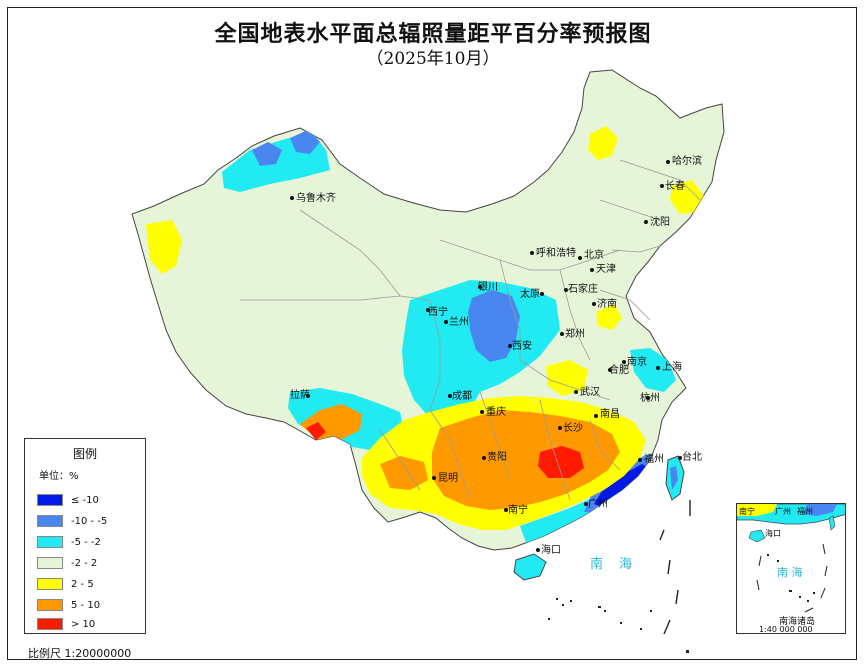 Image resolution: width=866 pixels, height=669 pixels. What do you see at coordinates (67, 563) in the screenshot?
I see `legend-item: -2 - 2` at bounding box center [67, 563].